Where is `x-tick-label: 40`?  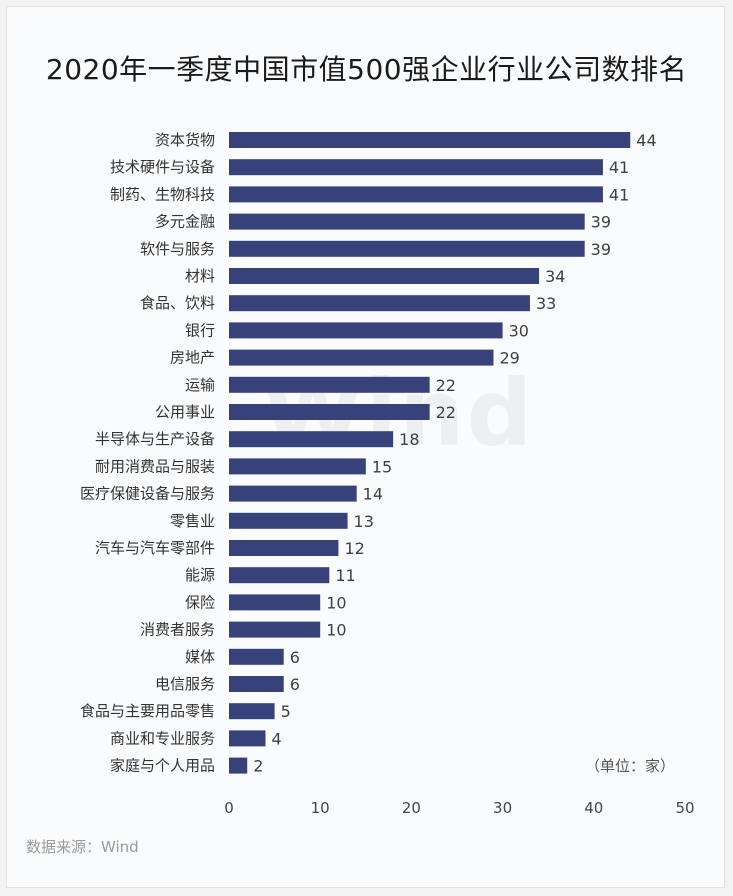
x-tick-label: 40 is located at coordinates (593, 808).